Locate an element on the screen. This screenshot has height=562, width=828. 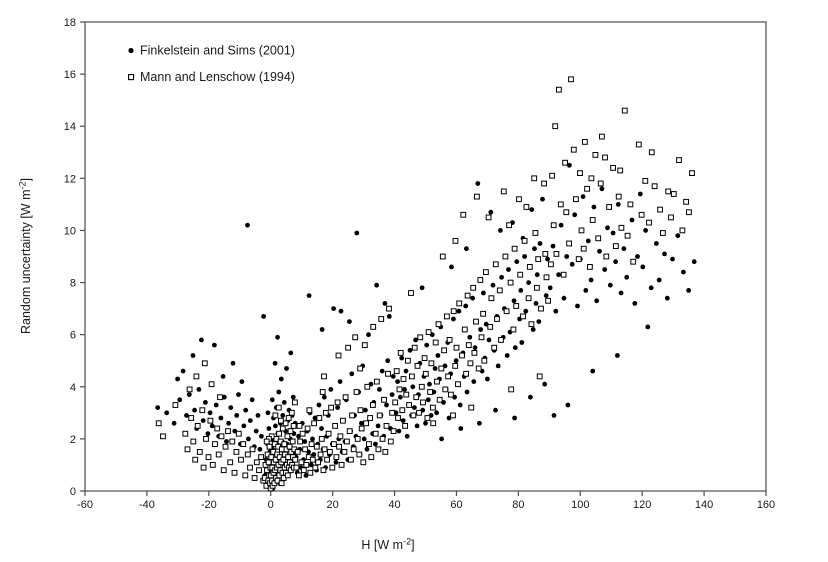
y-tick-label: 6 is located at coordinates (73, 336).